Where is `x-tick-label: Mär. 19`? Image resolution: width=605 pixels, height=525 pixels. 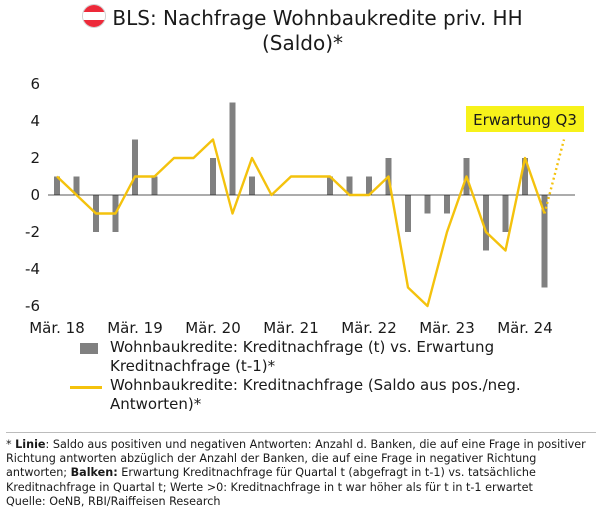
x-tick-label: Mär. 19 is located at coordinates (135, 328).